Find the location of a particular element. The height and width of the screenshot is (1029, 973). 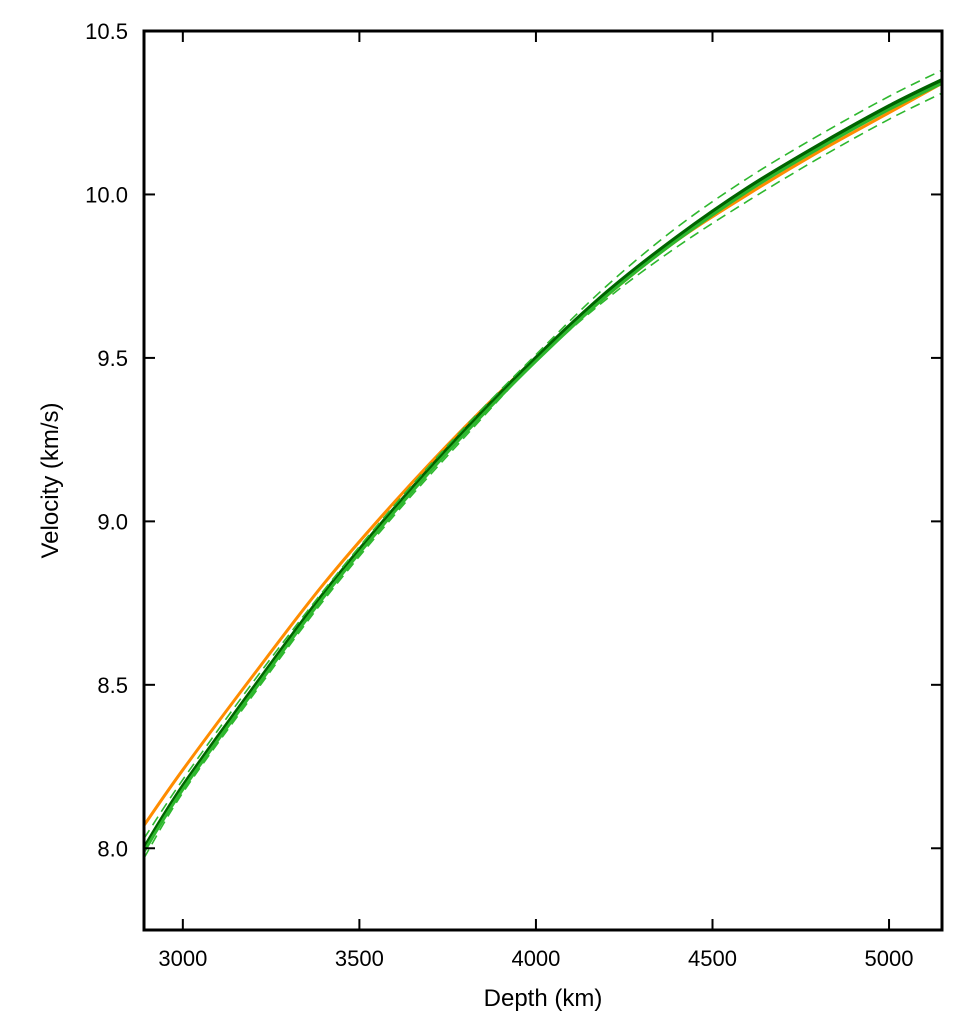

x-tick-label: 3000 is located at coordinates (182, 958).